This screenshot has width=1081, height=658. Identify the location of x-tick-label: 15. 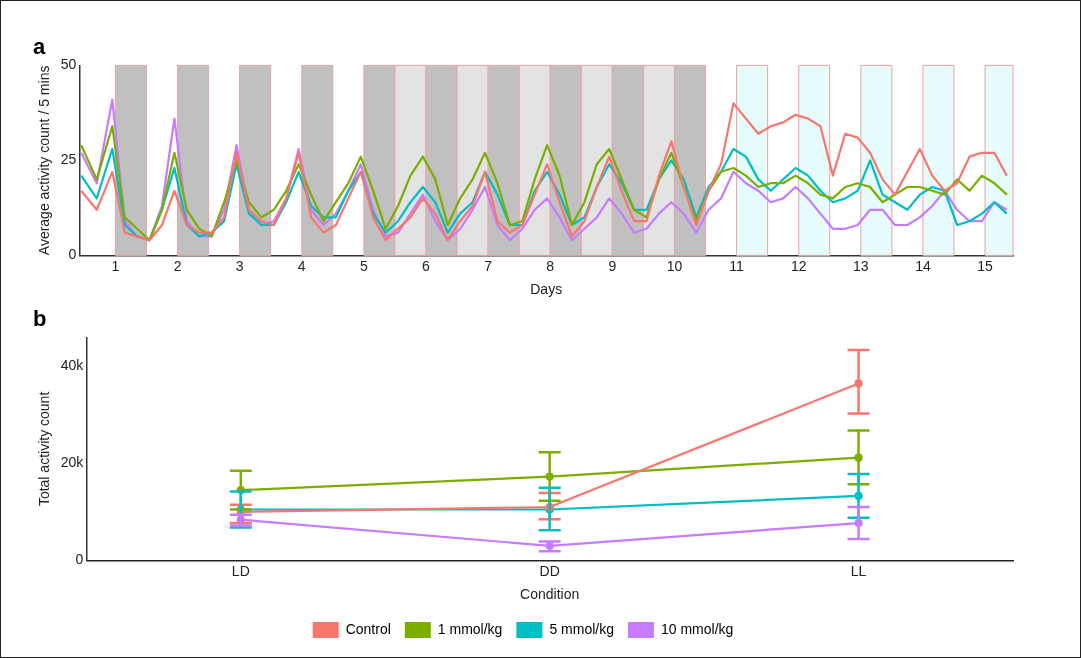
(985, 265).